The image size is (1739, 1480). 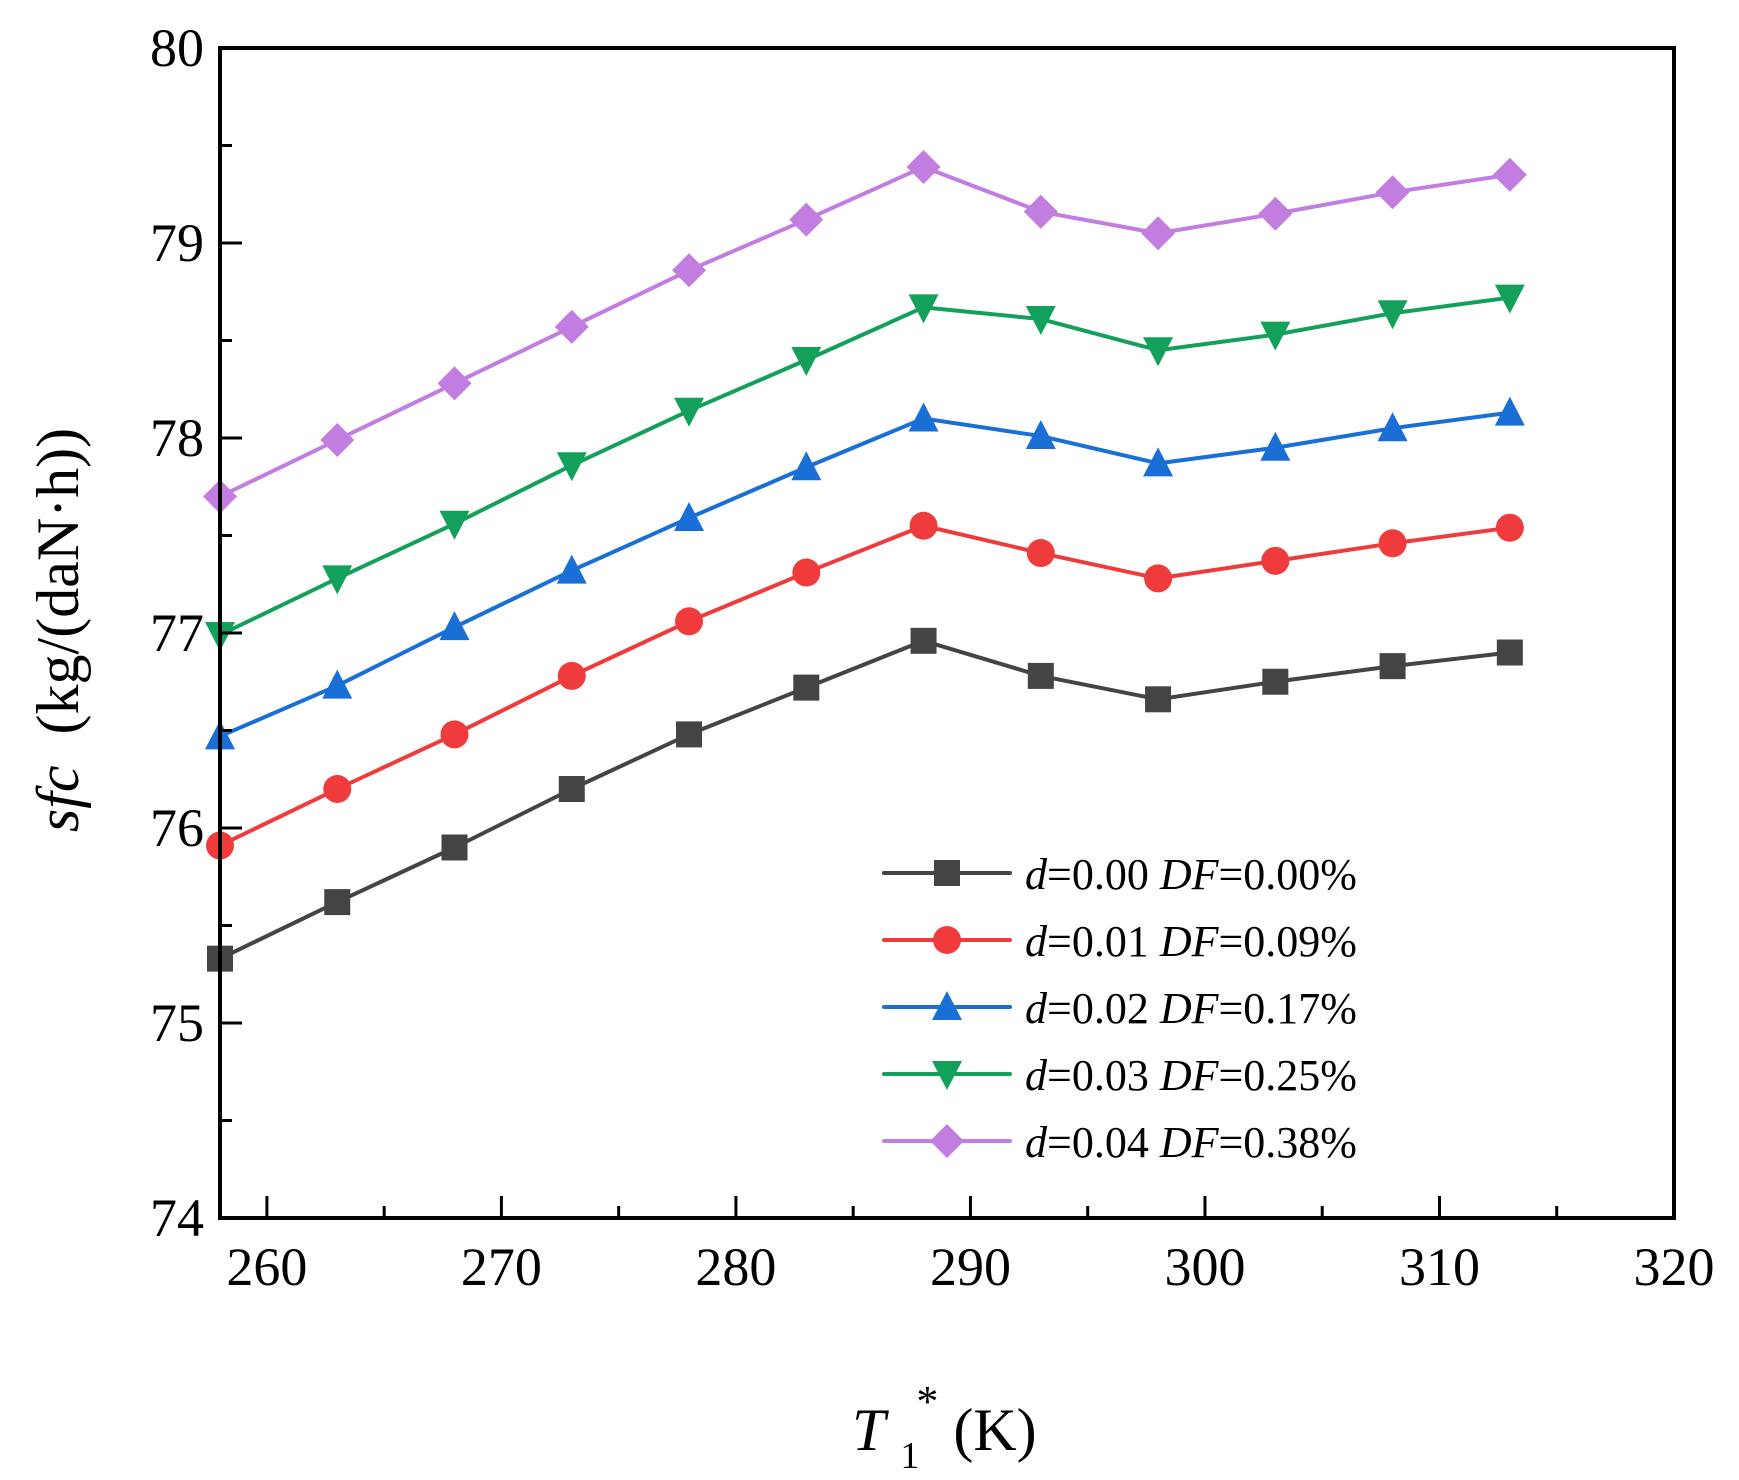 I want to click on y-axis-title-group: sfc (kg/(daN·h)), so click(x=58, y=630).